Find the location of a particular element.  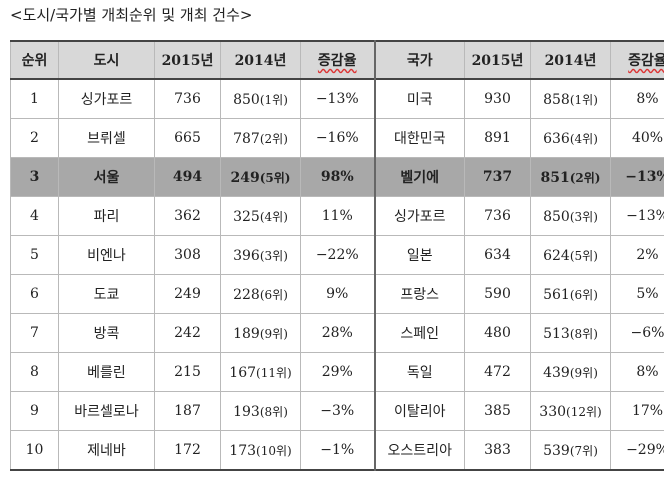

country-2015-cell: 737 is located at coordinates (497, 177).